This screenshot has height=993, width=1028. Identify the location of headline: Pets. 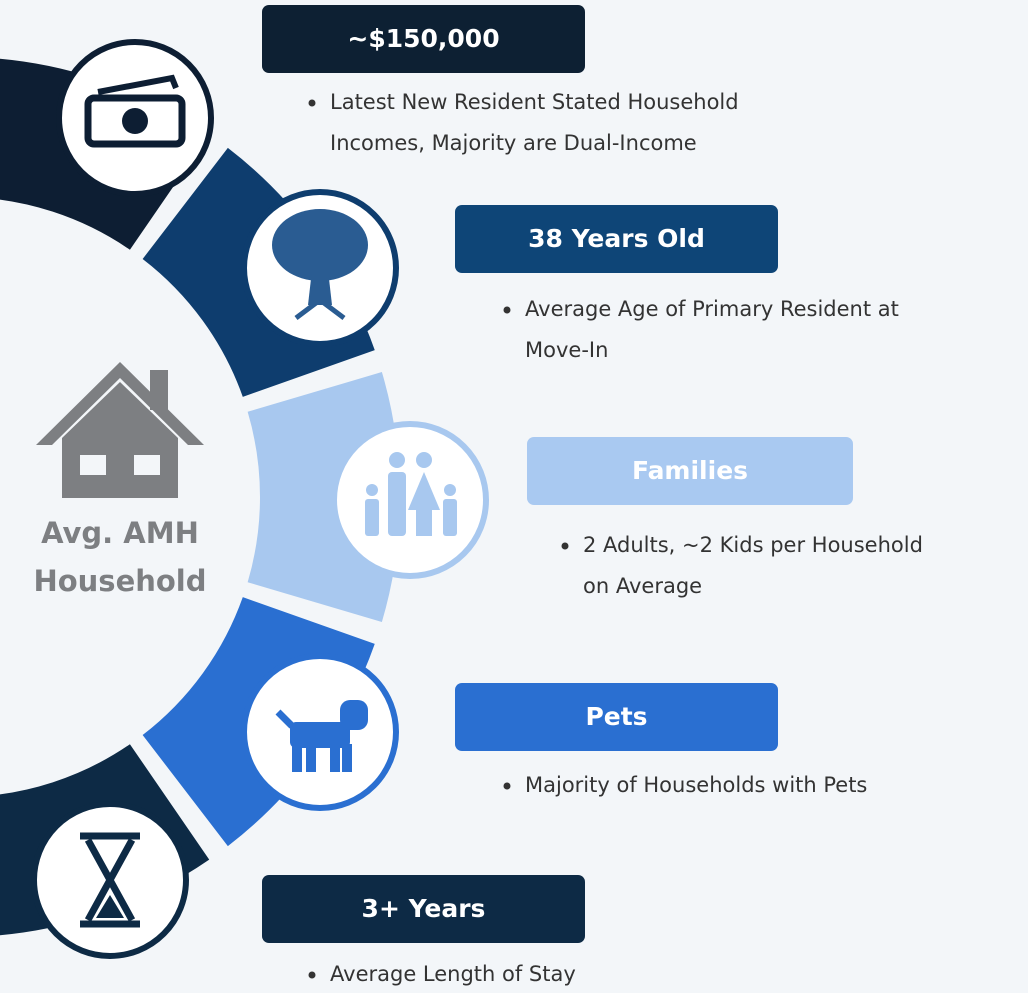
(616, 716).